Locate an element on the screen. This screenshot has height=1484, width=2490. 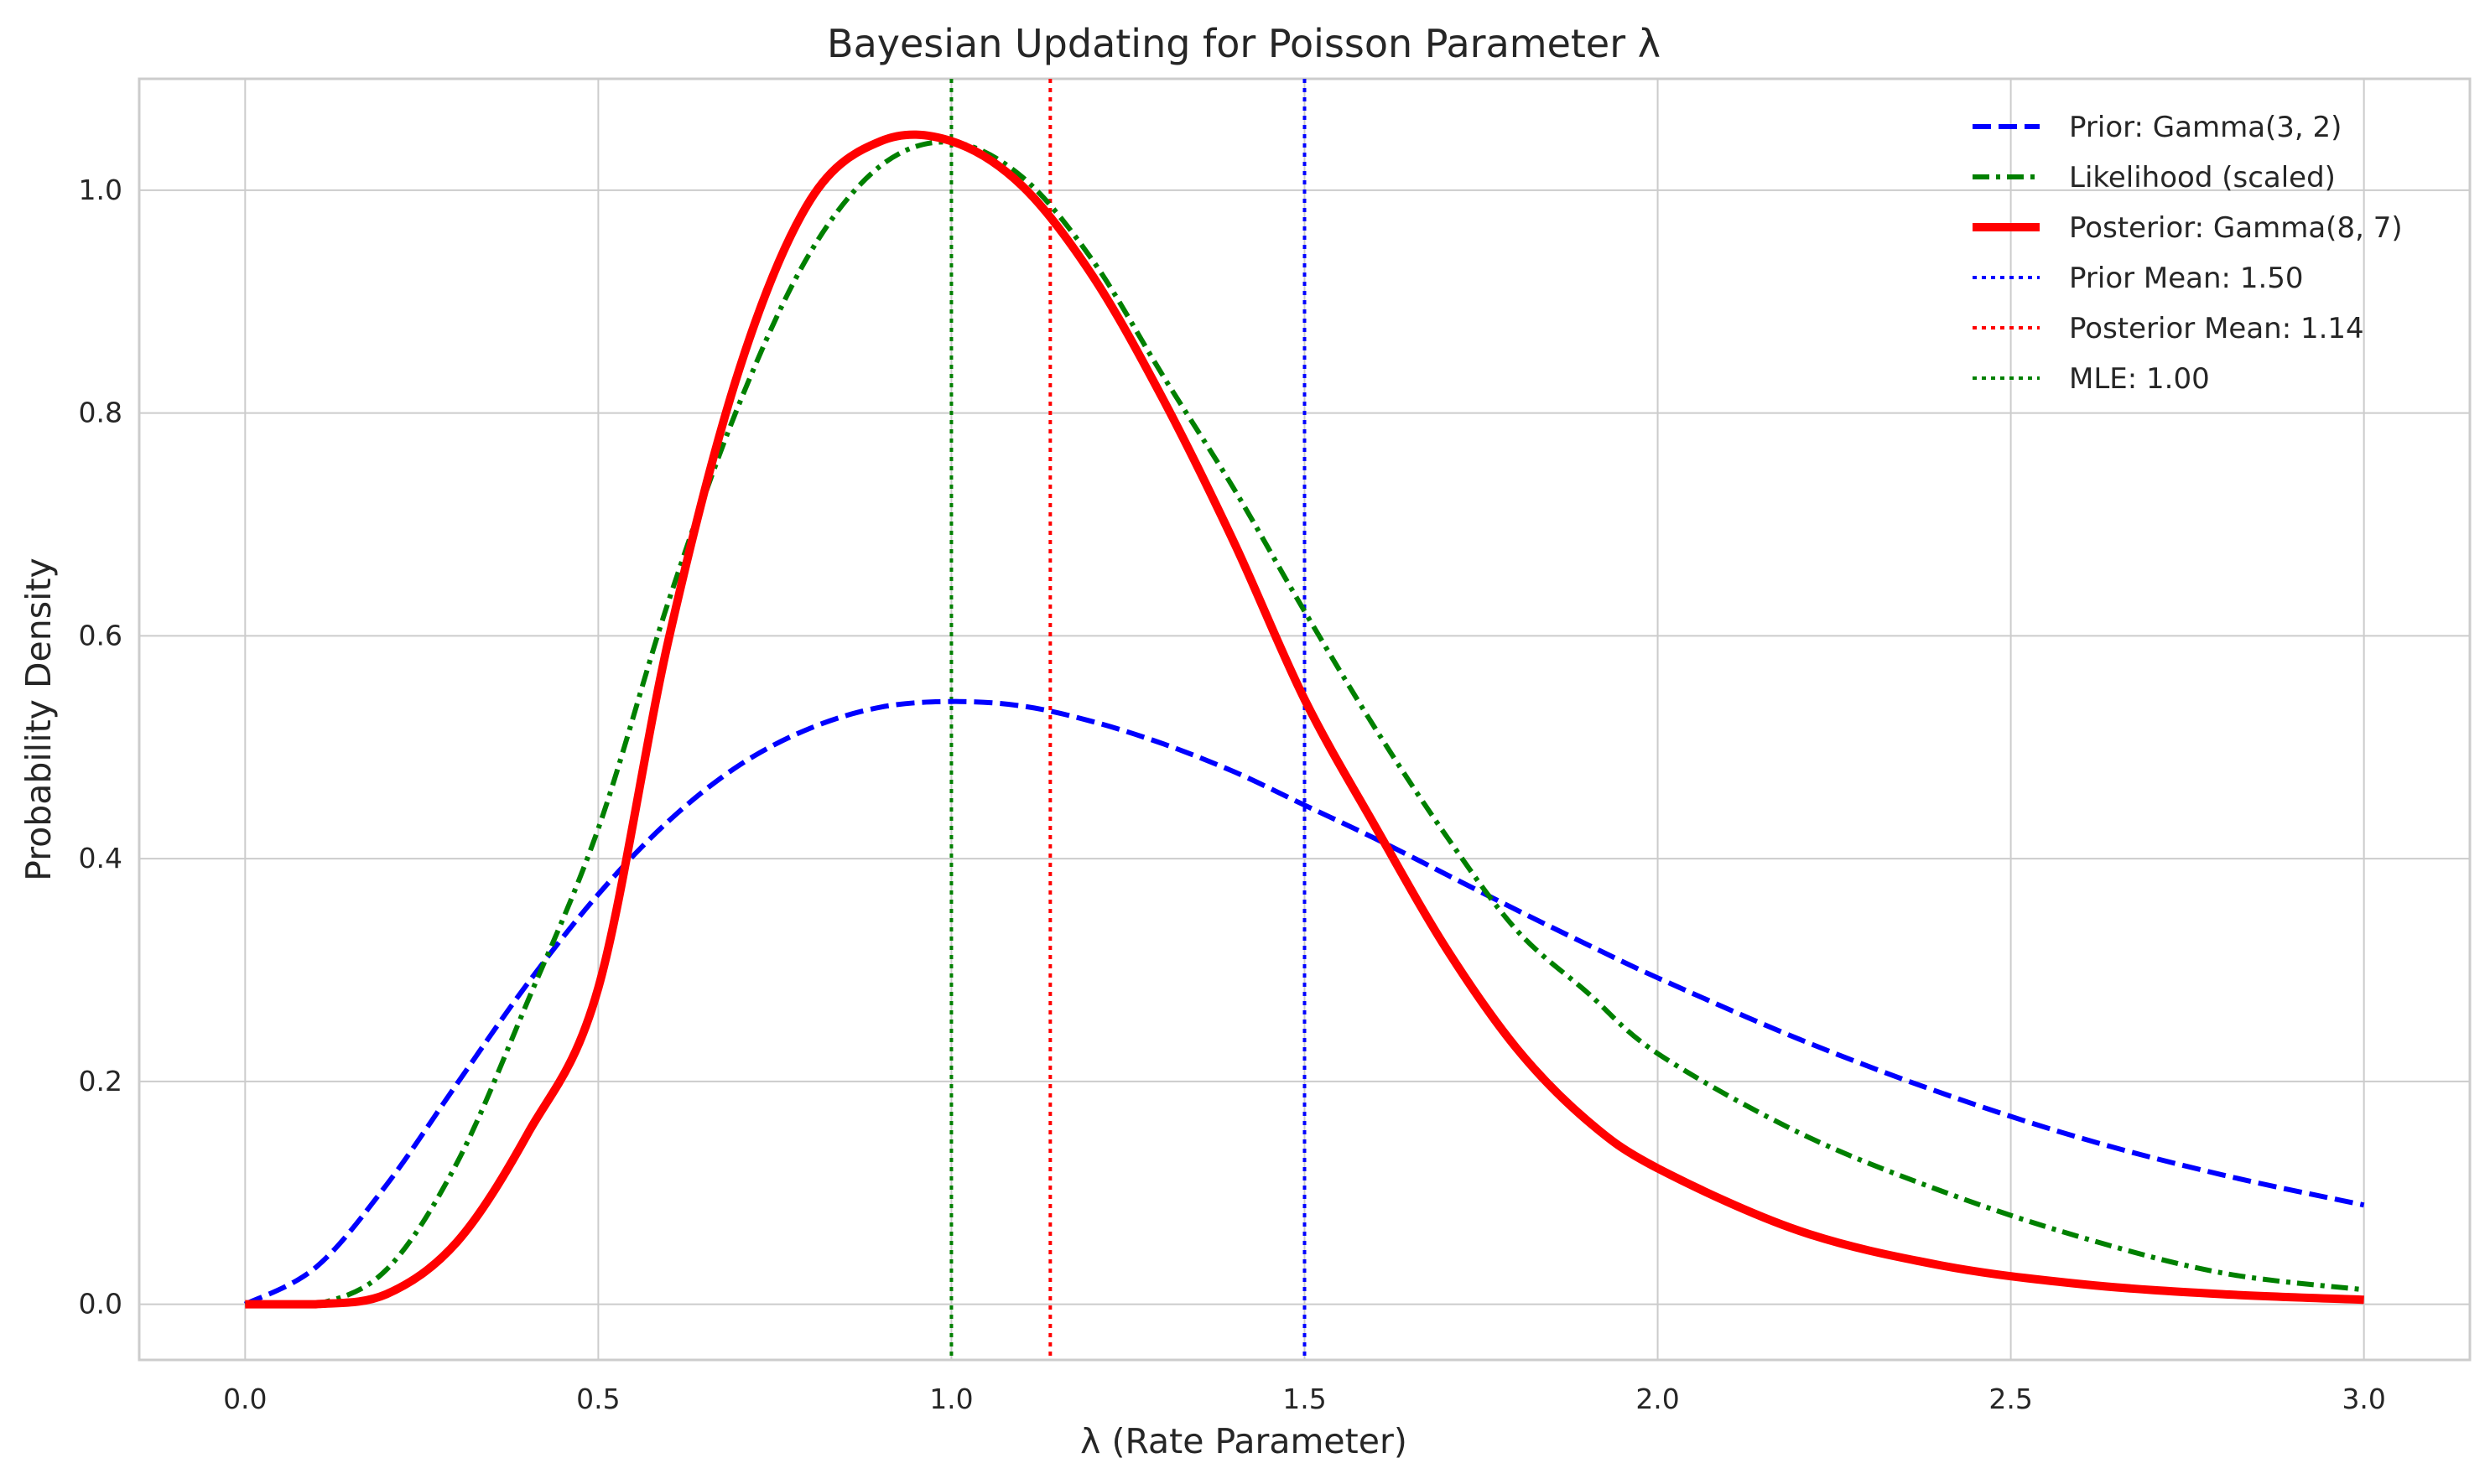
legend-label: Posterior Mean: 1.14 is located at coordinates (2216, 328).